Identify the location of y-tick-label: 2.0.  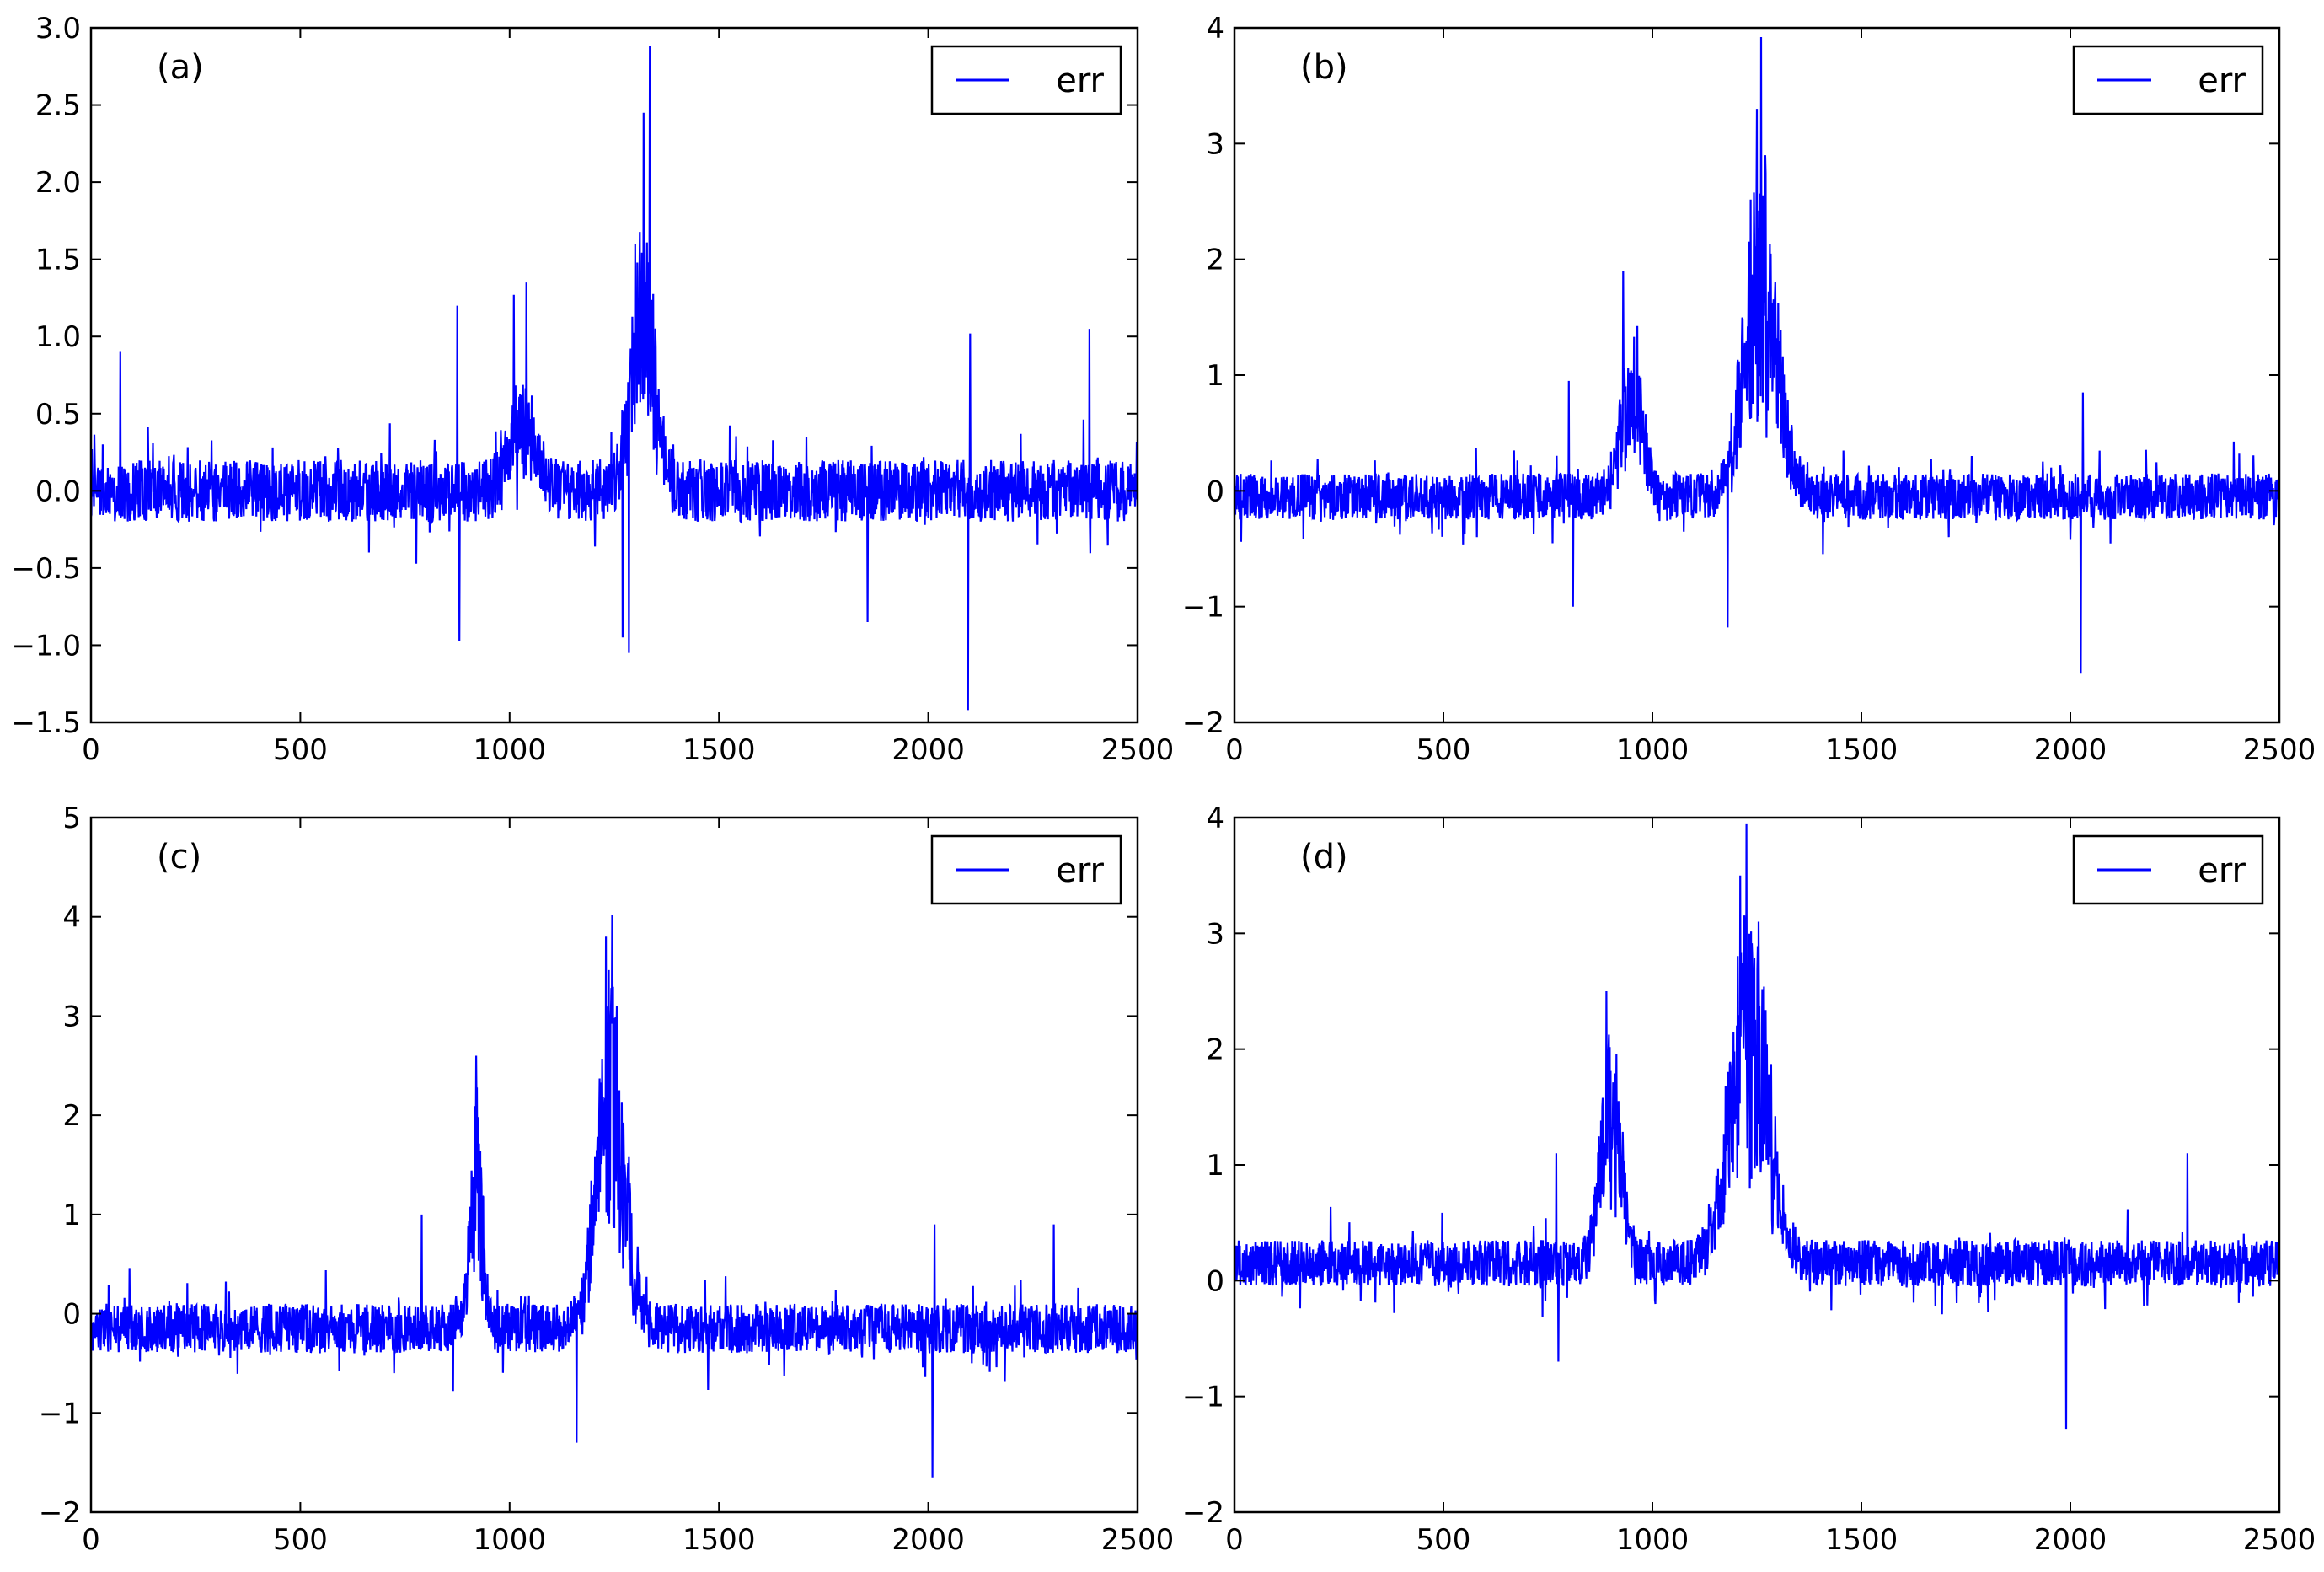
(58, 183).